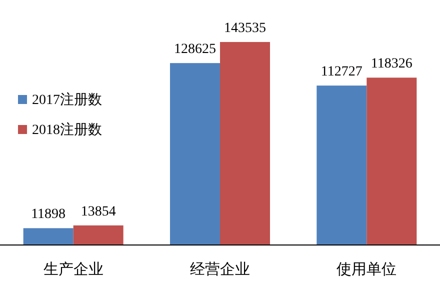  I want to click on data-label: 143535, so click(245, 28).